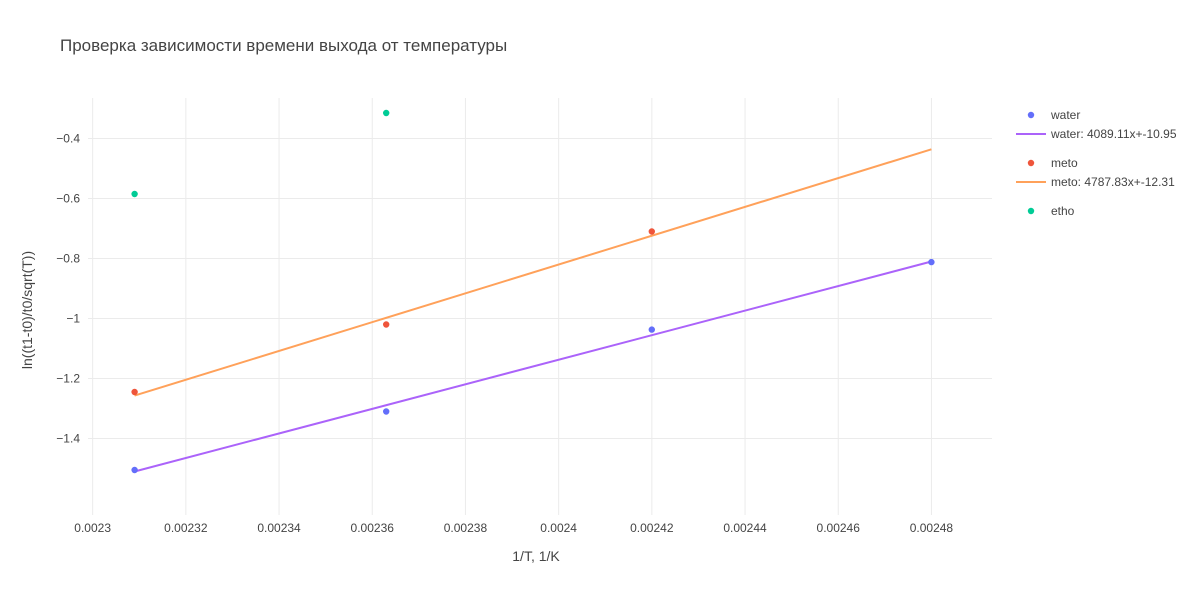 Image resolution: width=1200 pixels, height=600 pixels. I want to click on x-tick-label: 0.00238, so click(466, 528).